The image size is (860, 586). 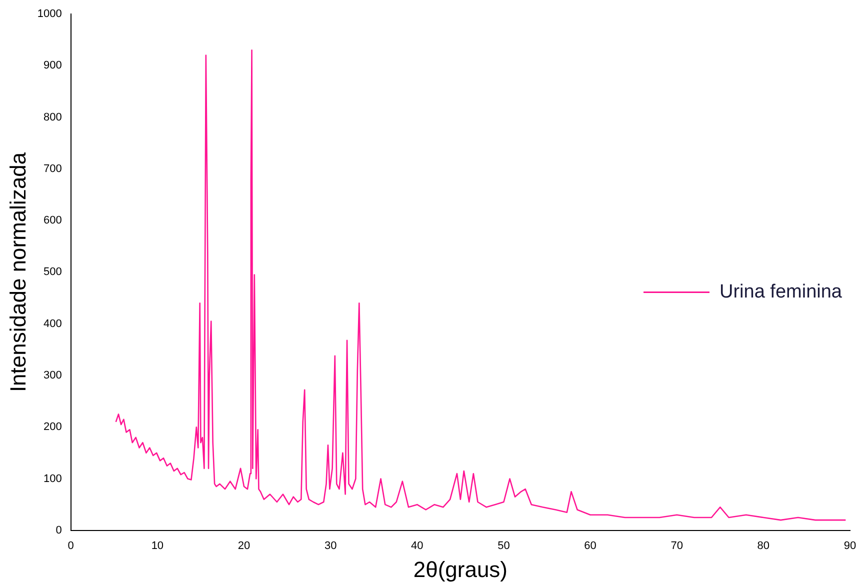 I want to click on y-axis-title: Intensidade normalizada, so click(x=17, y=272).